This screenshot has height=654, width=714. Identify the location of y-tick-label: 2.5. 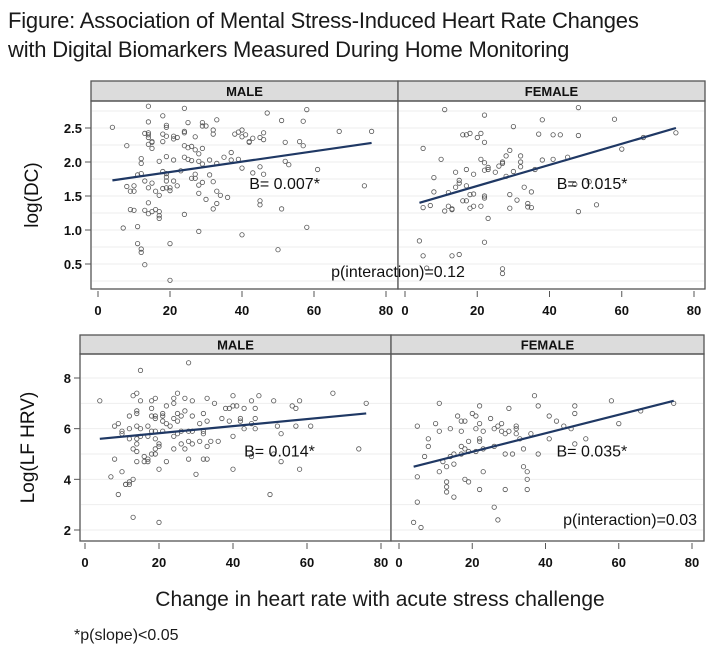
(73, 128).